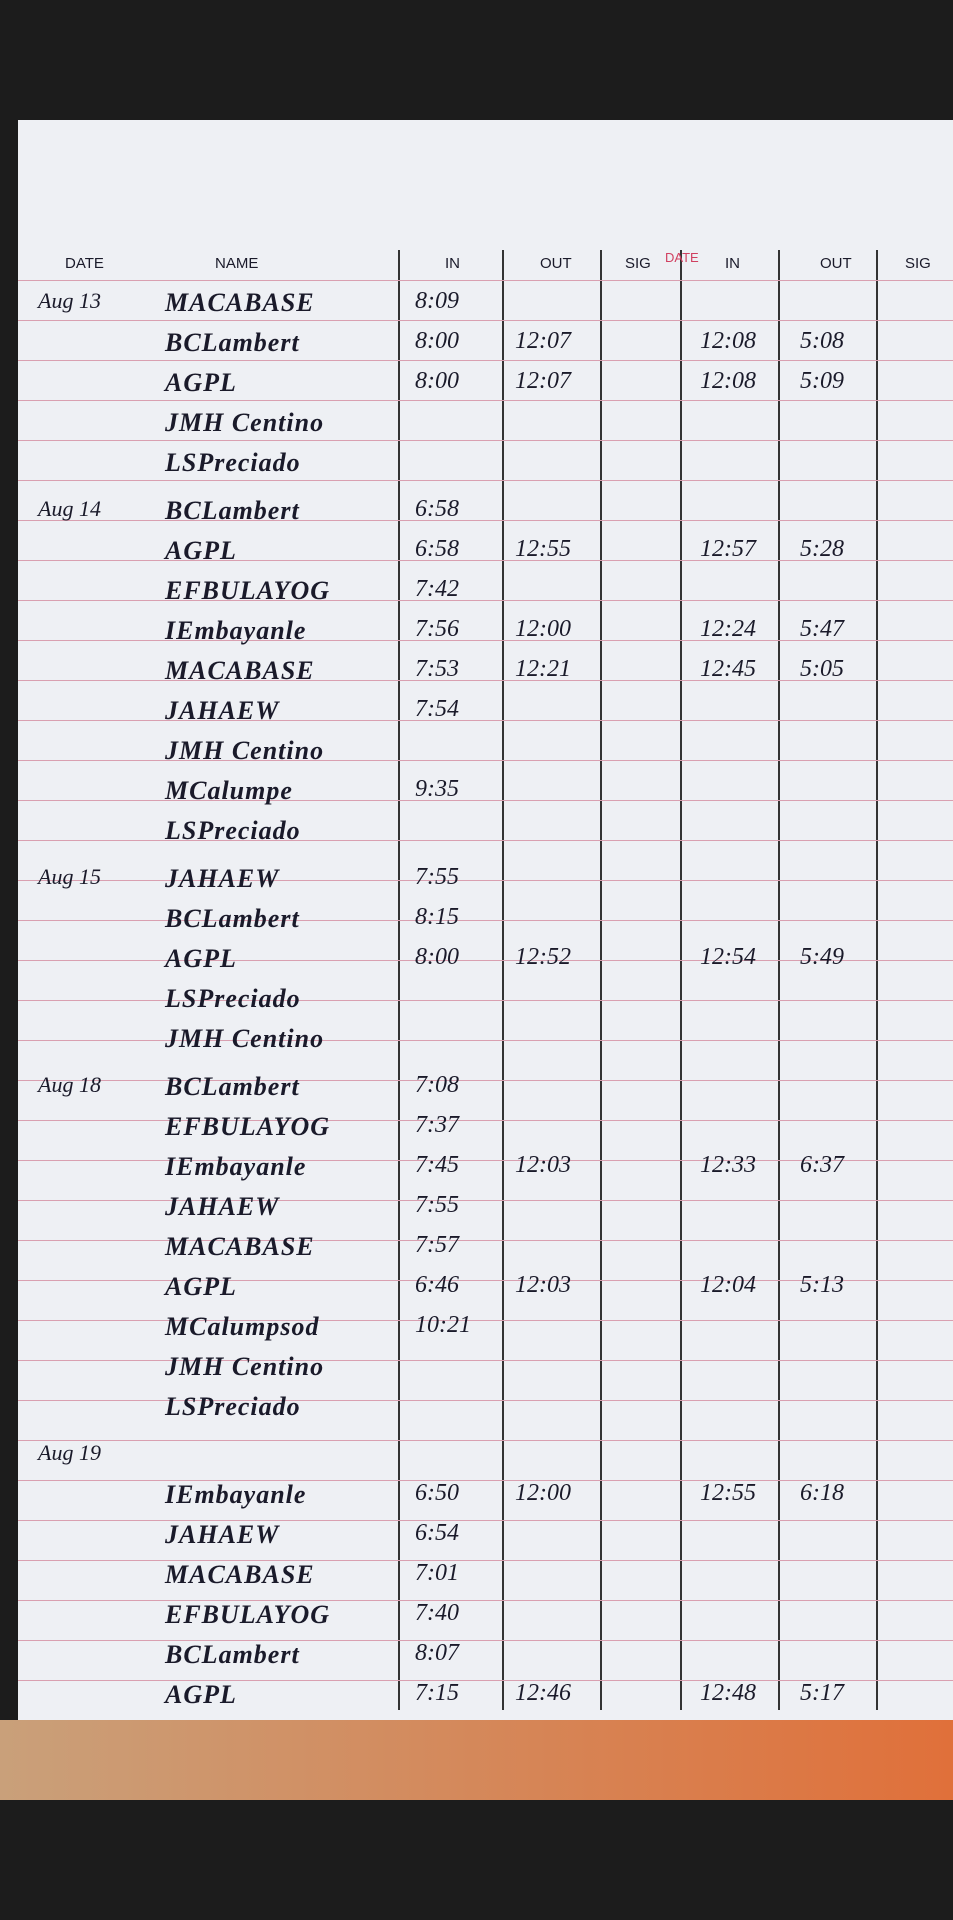  What do you see at coordinates (443, 1325) in the screenshot?
I see `time: 10:21` at bounding box center [443, 1325].